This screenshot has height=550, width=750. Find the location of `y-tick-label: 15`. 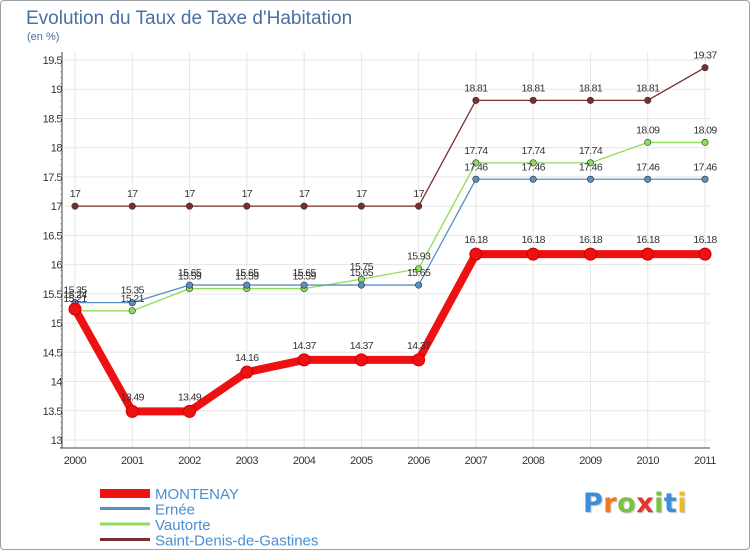

y-tick-label: 15 is located at coordinates (57, 324).